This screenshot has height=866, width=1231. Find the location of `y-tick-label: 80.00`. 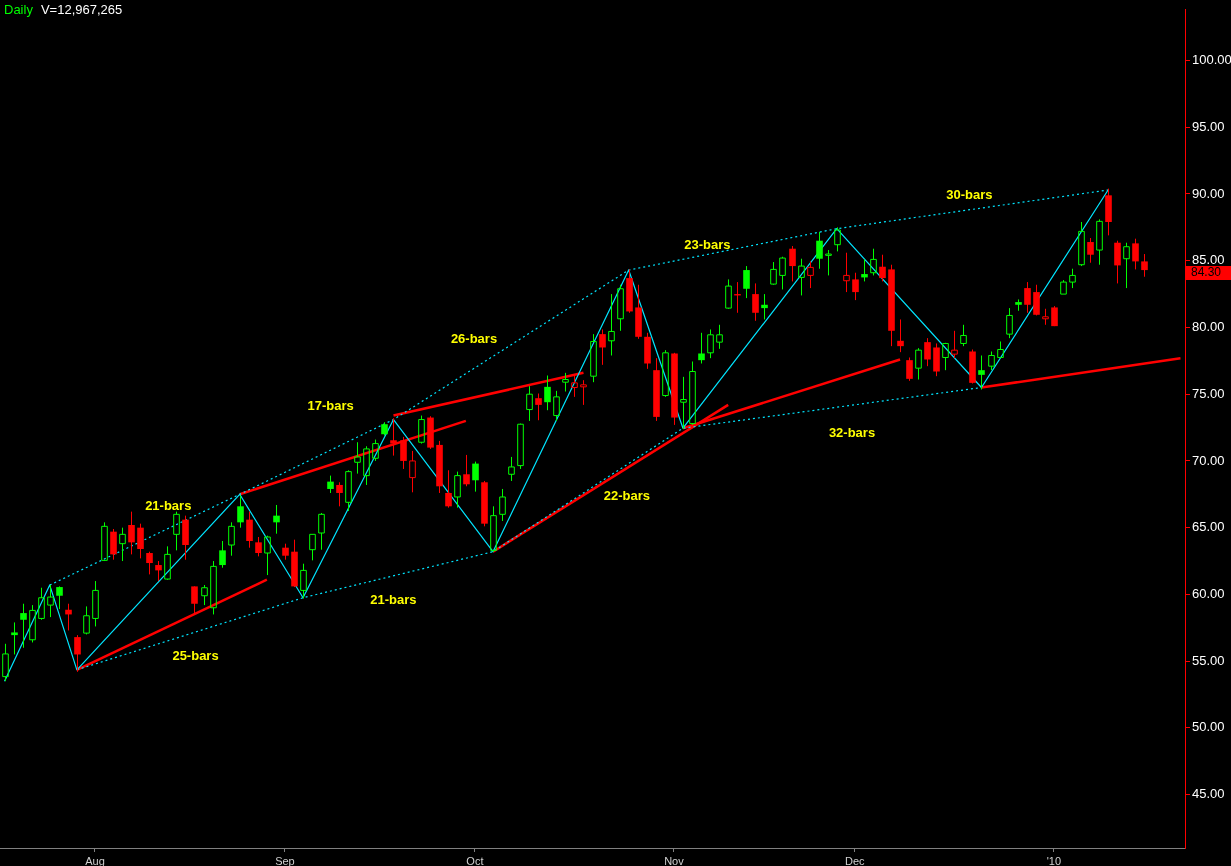

y-tick-label: 80.00 is located at coordinates (1208, 327).